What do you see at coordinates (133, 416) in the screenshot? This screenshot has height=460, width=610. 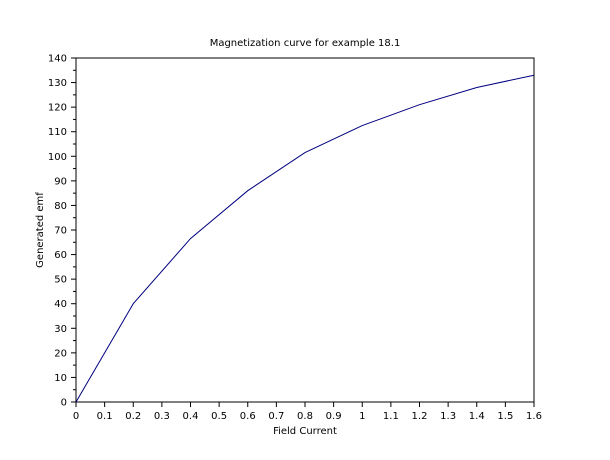 I see `x-tick-label: 0.2` at bounding box center [133, 416].